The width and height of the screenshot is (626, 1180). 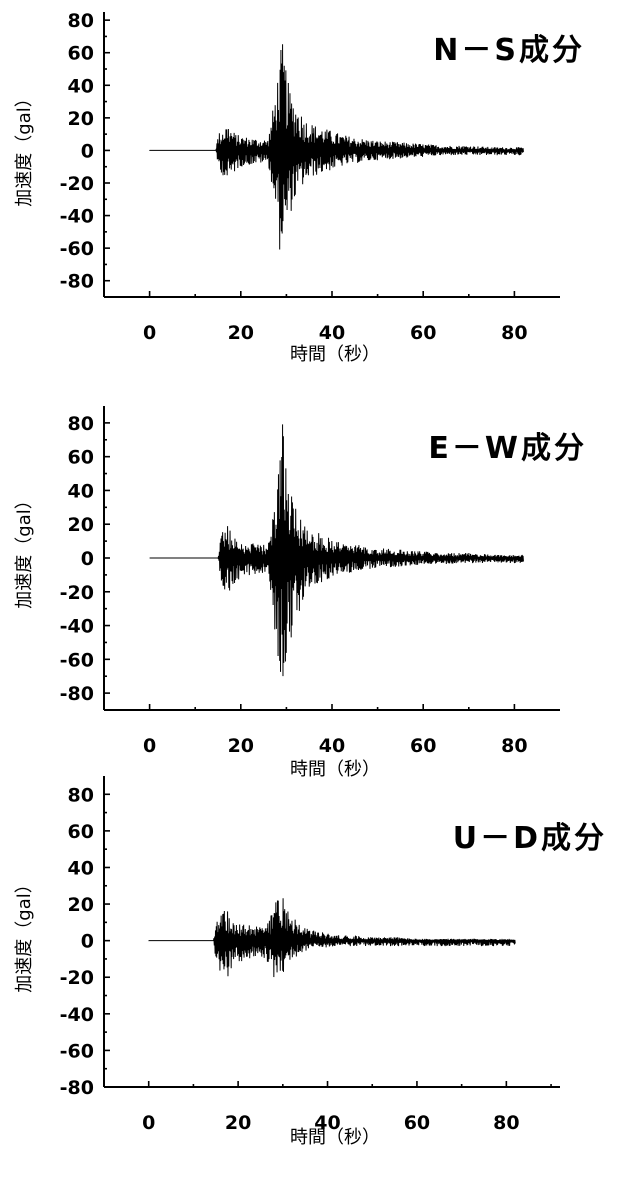 What do you see at coordinates (509, 50) in the screenshot?
I see `panel-title: N－S成分` at bounding box center [509, 50].